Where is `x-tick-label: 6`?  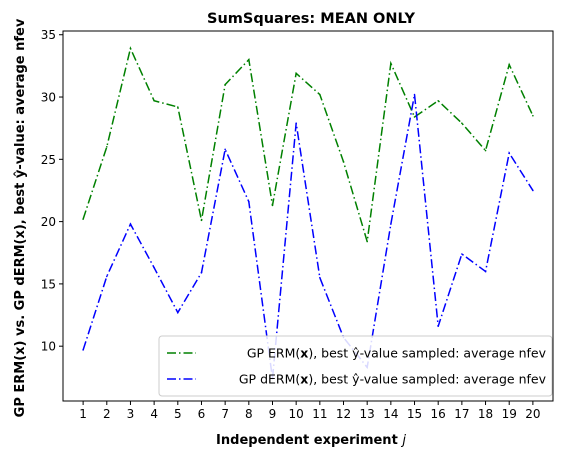
x-tick-label: 6 is located at coordinates (202, 414).